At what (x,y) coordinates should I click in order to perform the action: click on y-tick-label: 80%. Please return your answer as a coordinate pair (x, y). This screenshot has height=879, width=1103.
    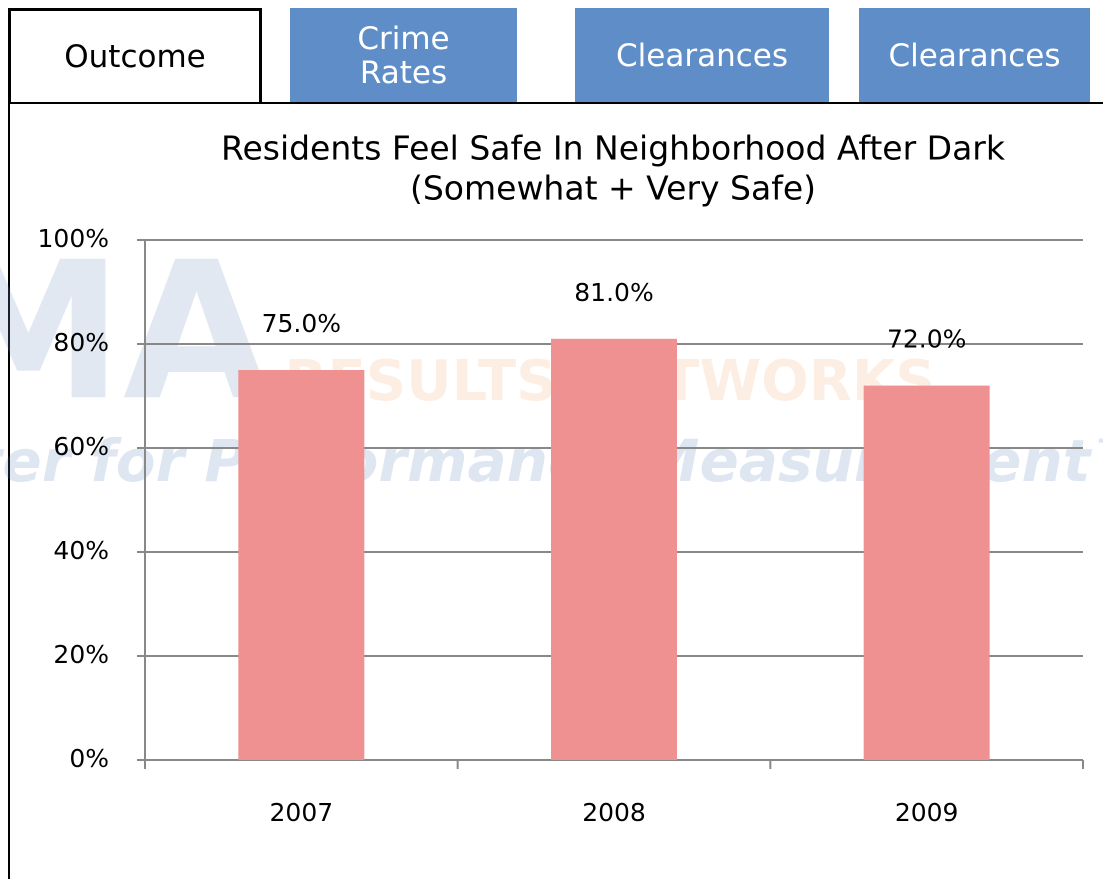
    Looking at the image, I should click on (81, 342).